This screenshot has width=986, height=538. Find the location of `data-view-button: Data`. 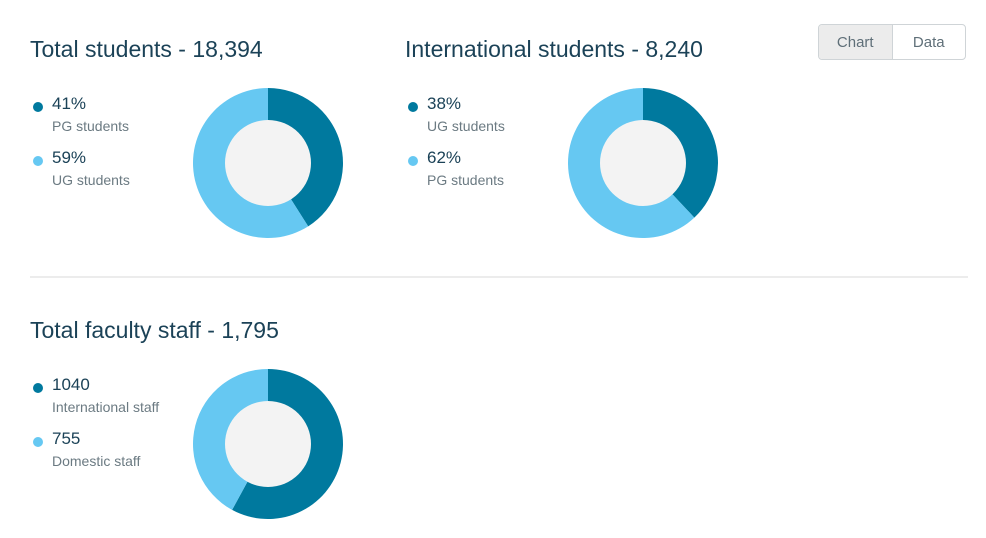

data-view-button: Data is located at coordinates (928, 42).